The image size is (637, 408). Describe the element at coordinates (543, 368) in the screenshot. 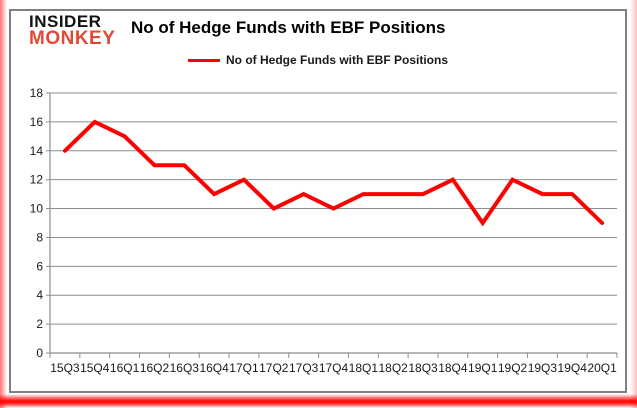

I see `x-axis-tick-label: 19Q3` at that location.